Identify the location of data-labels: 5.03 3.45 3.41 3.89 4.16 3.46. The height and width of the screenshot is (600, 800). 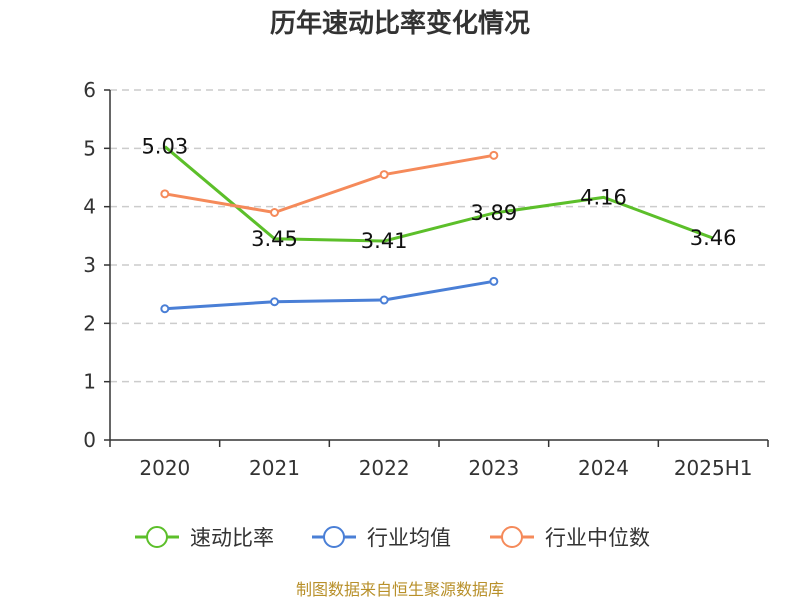
(438, 194).